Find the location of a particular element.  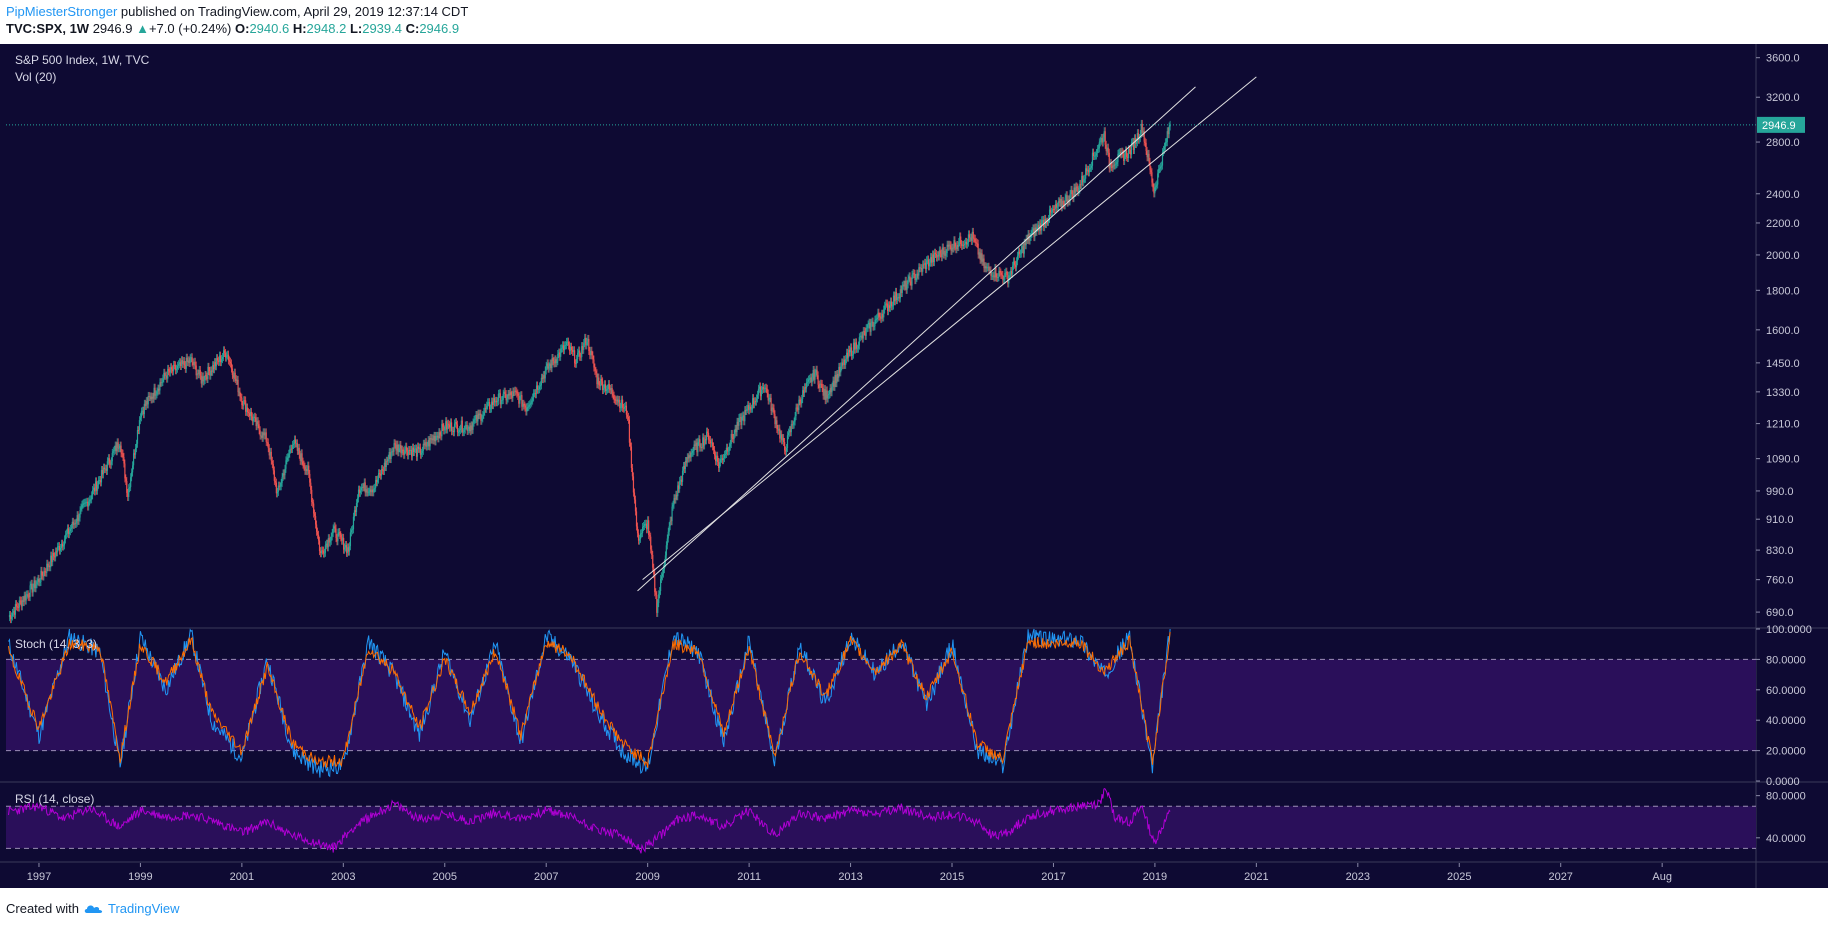

price-tick-label: 690.0 is located at coordinates (1780, 613).